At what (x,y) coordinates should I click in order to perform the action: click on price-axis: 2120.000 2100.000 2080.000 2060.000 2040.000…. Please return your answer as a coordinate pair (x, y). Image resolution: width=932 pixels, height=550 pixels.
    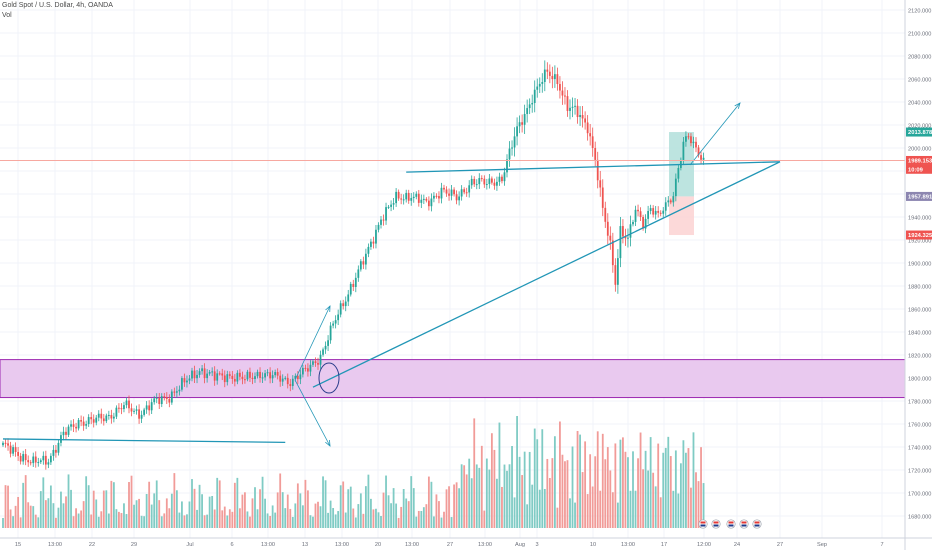
    Looking at the image, I should click on (918, 275).